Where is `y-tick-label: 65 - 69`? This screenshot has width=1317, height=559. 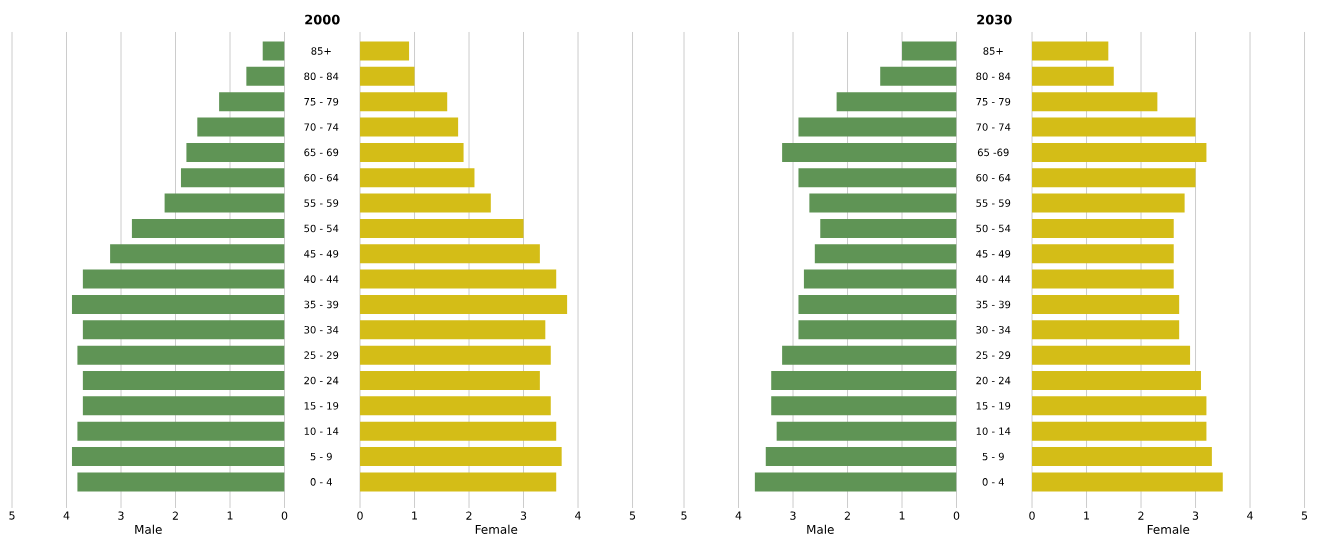 y-tick-label: 65 - 69 is located at coordinates (321, 152).